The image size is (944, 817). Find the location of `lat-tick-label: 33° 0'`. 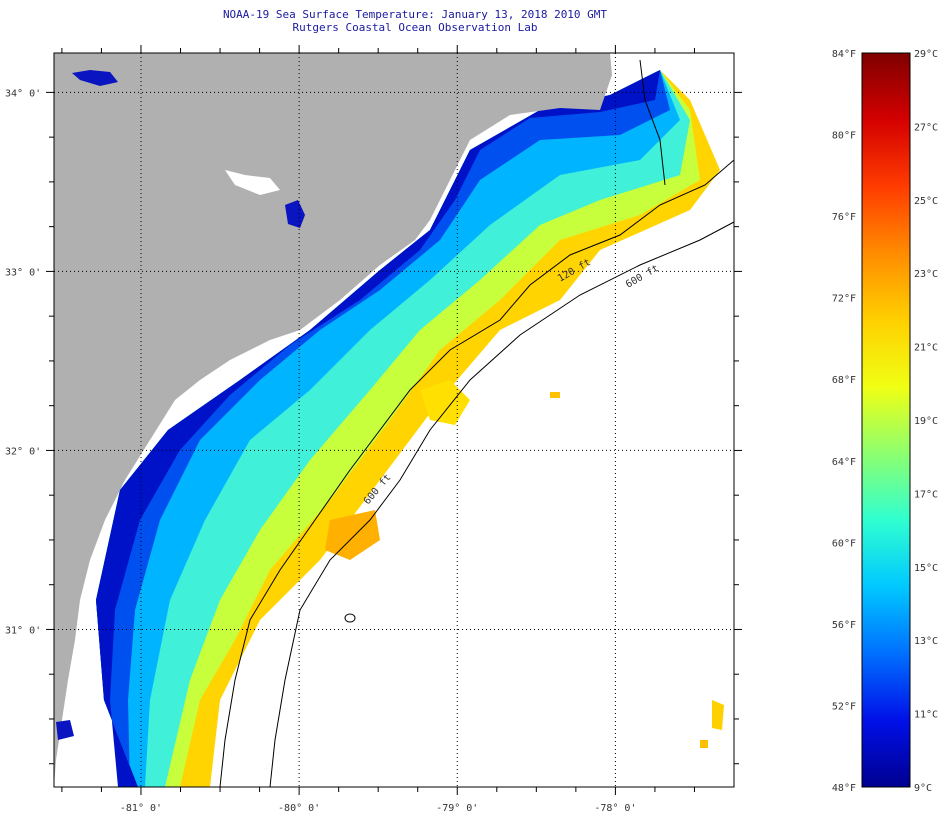

lat-tick-label: 33° 0' is located at coordinates (23, 272).